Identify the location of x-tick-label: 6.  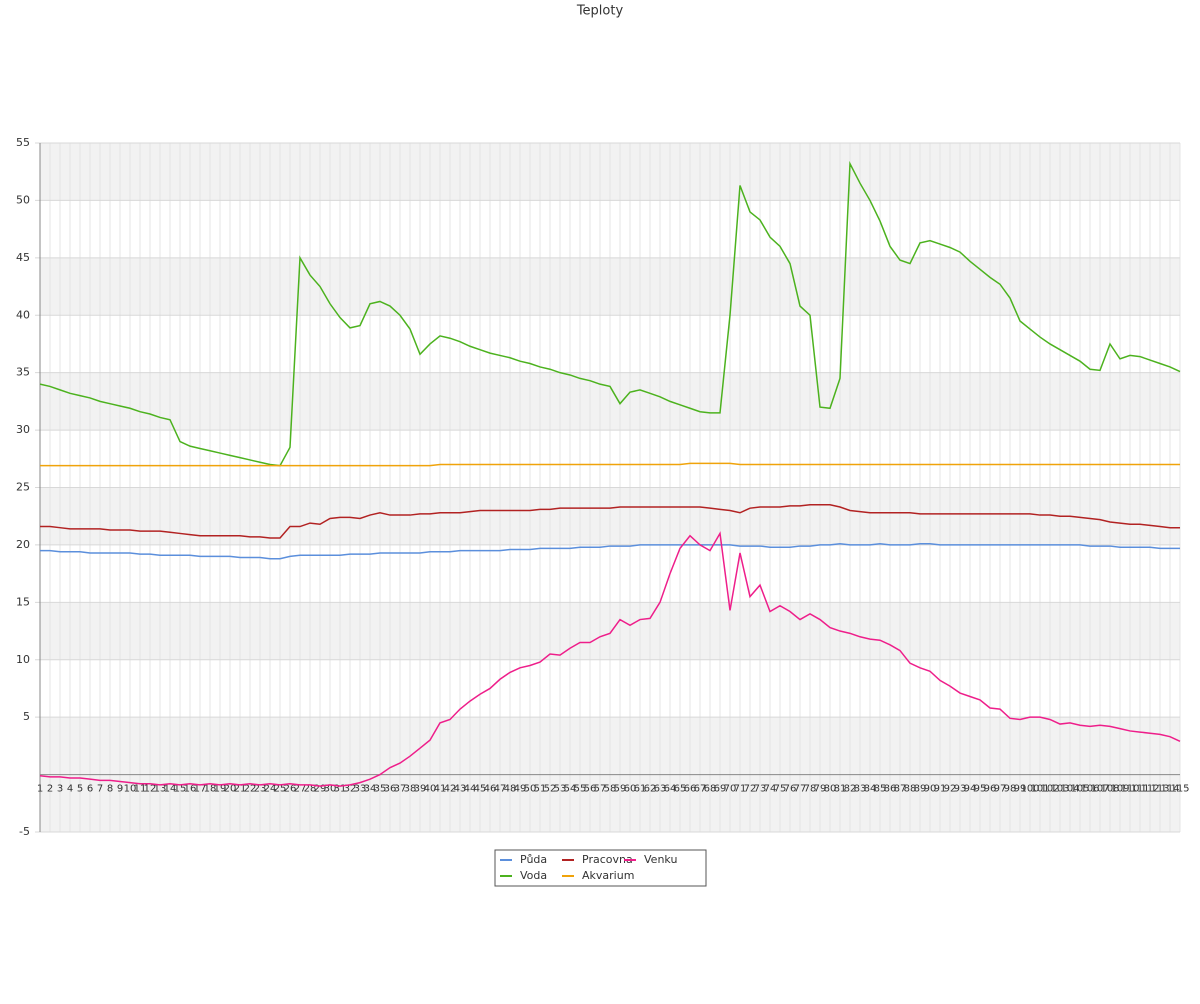
(90, 789).